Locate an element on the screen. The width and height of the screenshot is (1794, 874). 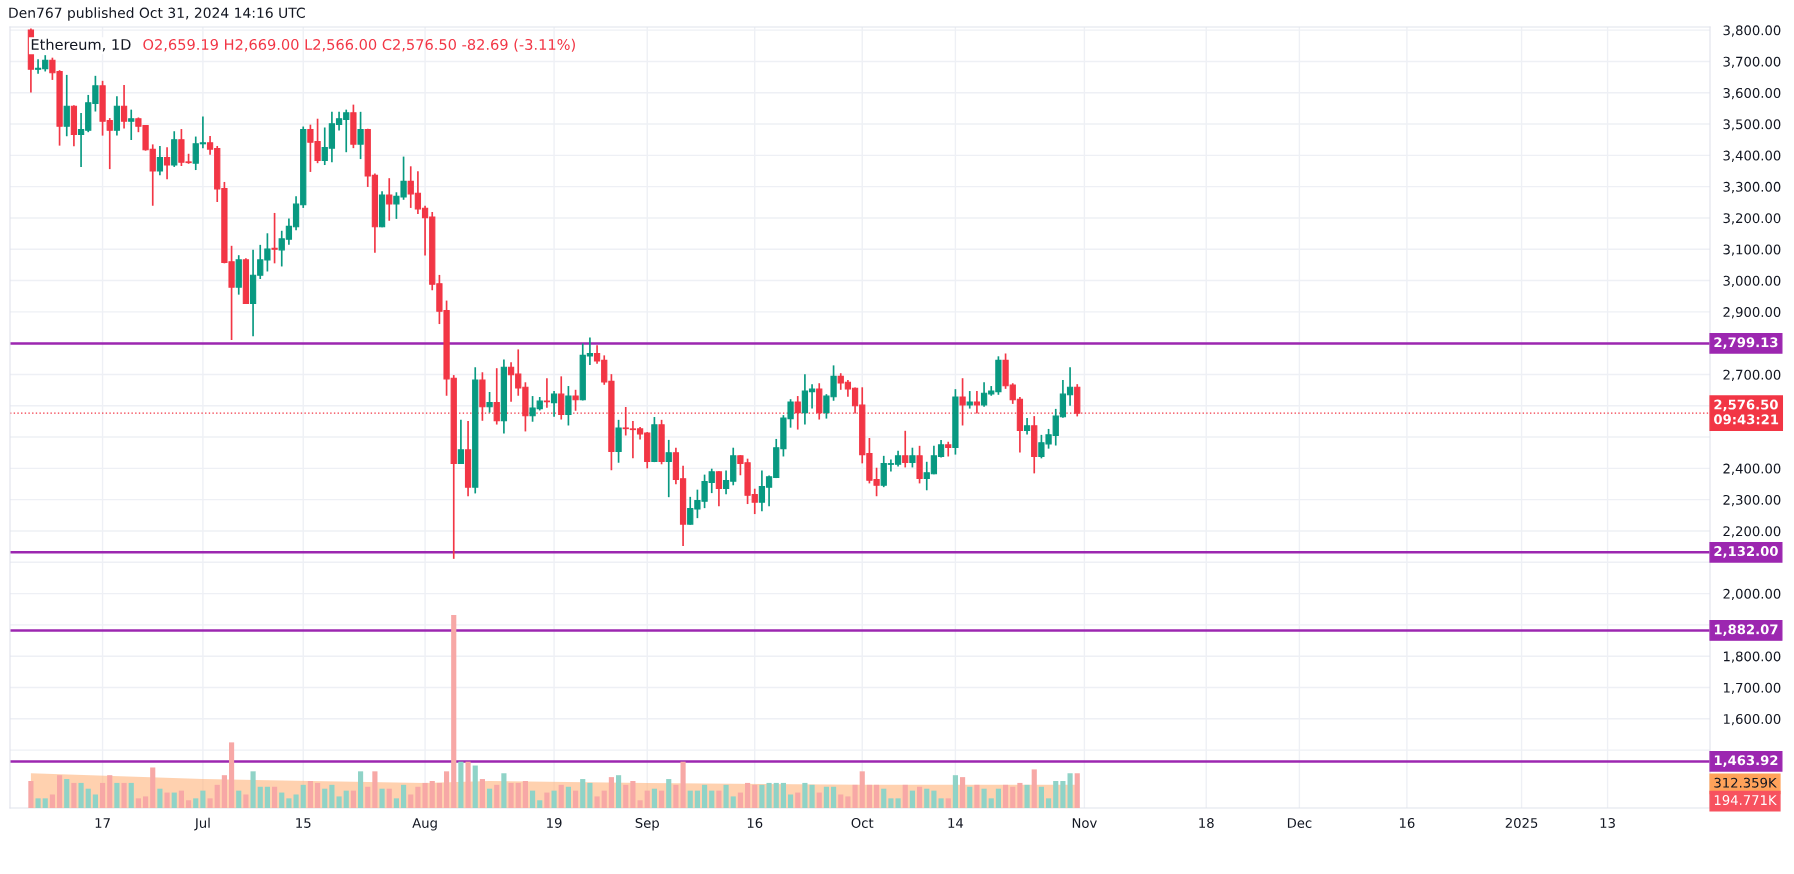
x-tick-label: 15 is located at coordinates (303, 823).